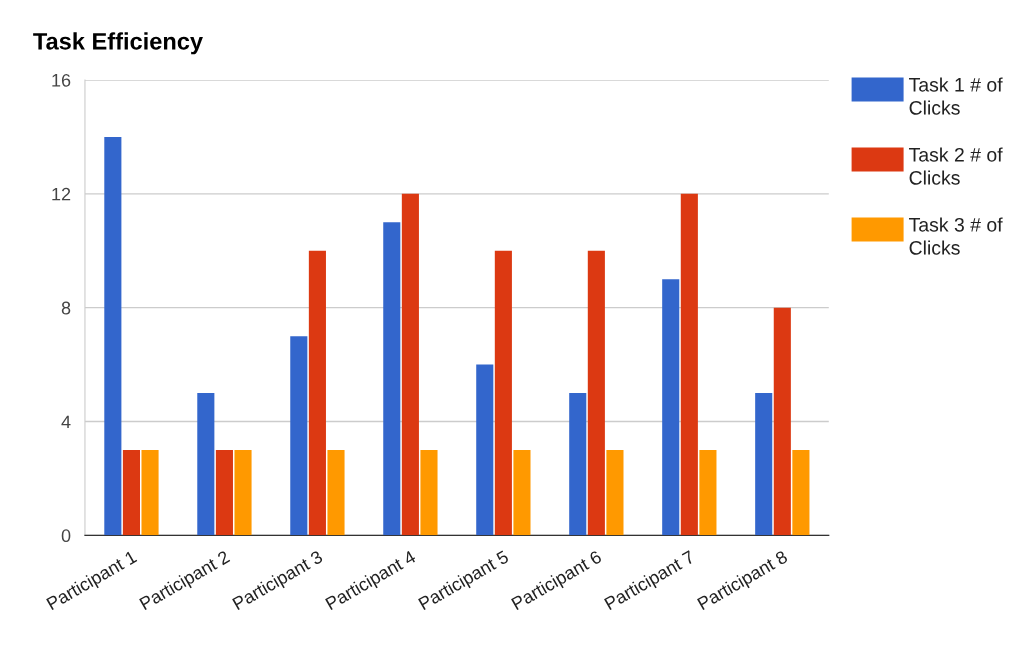 The image size is (1036, 645). Describe the element at coordinates (61, 80) in the screenshot. I see `y-tick-label: 16` at that location.